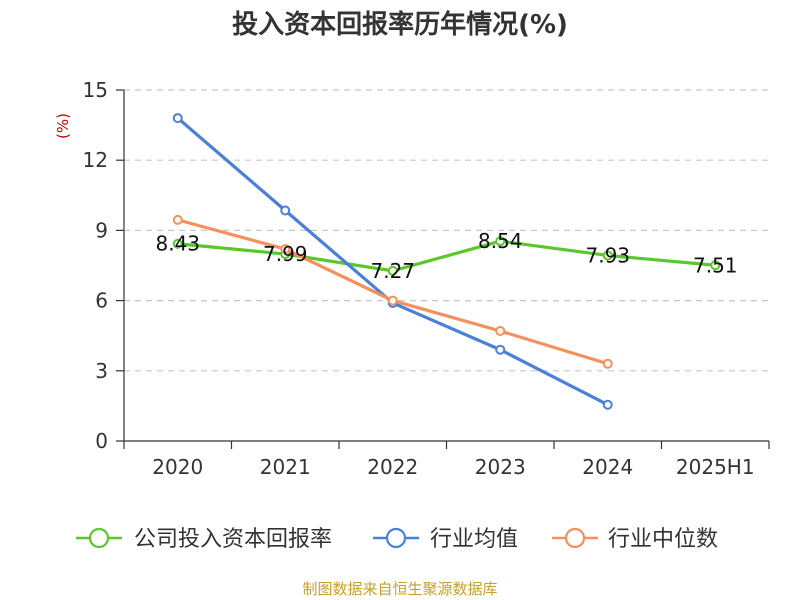  I want to click on x-tick-label: 2024, so click(607, 467).